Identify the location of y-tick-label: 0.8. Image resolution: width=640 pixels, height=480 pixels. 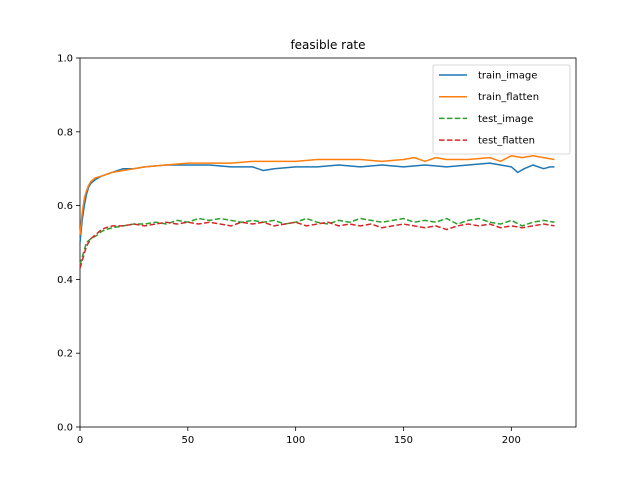
(65, 132).